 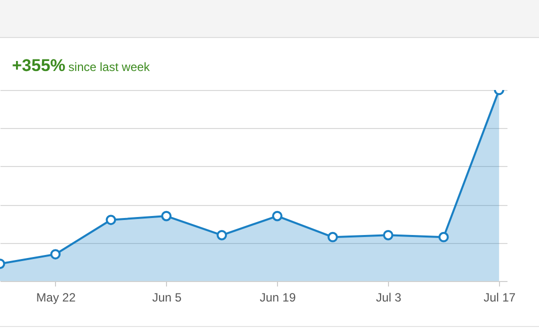 I want to click on x-tick-label: Jul 3, so click(x=389, y=297).